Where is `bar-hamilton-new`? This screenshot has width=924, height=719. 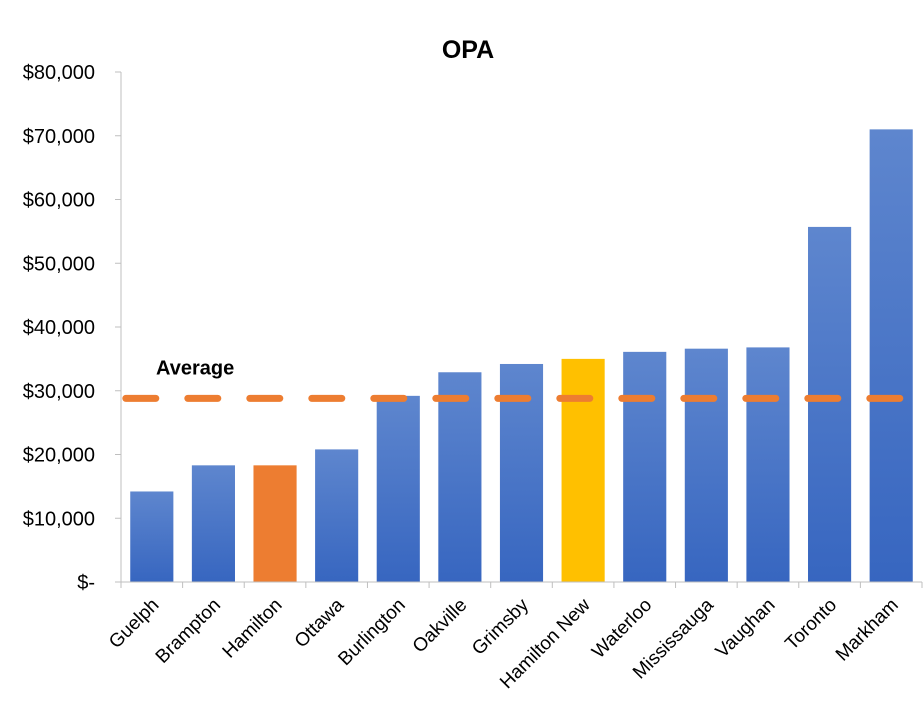 bar-hamilton-new is located at coordinates (583, 470).